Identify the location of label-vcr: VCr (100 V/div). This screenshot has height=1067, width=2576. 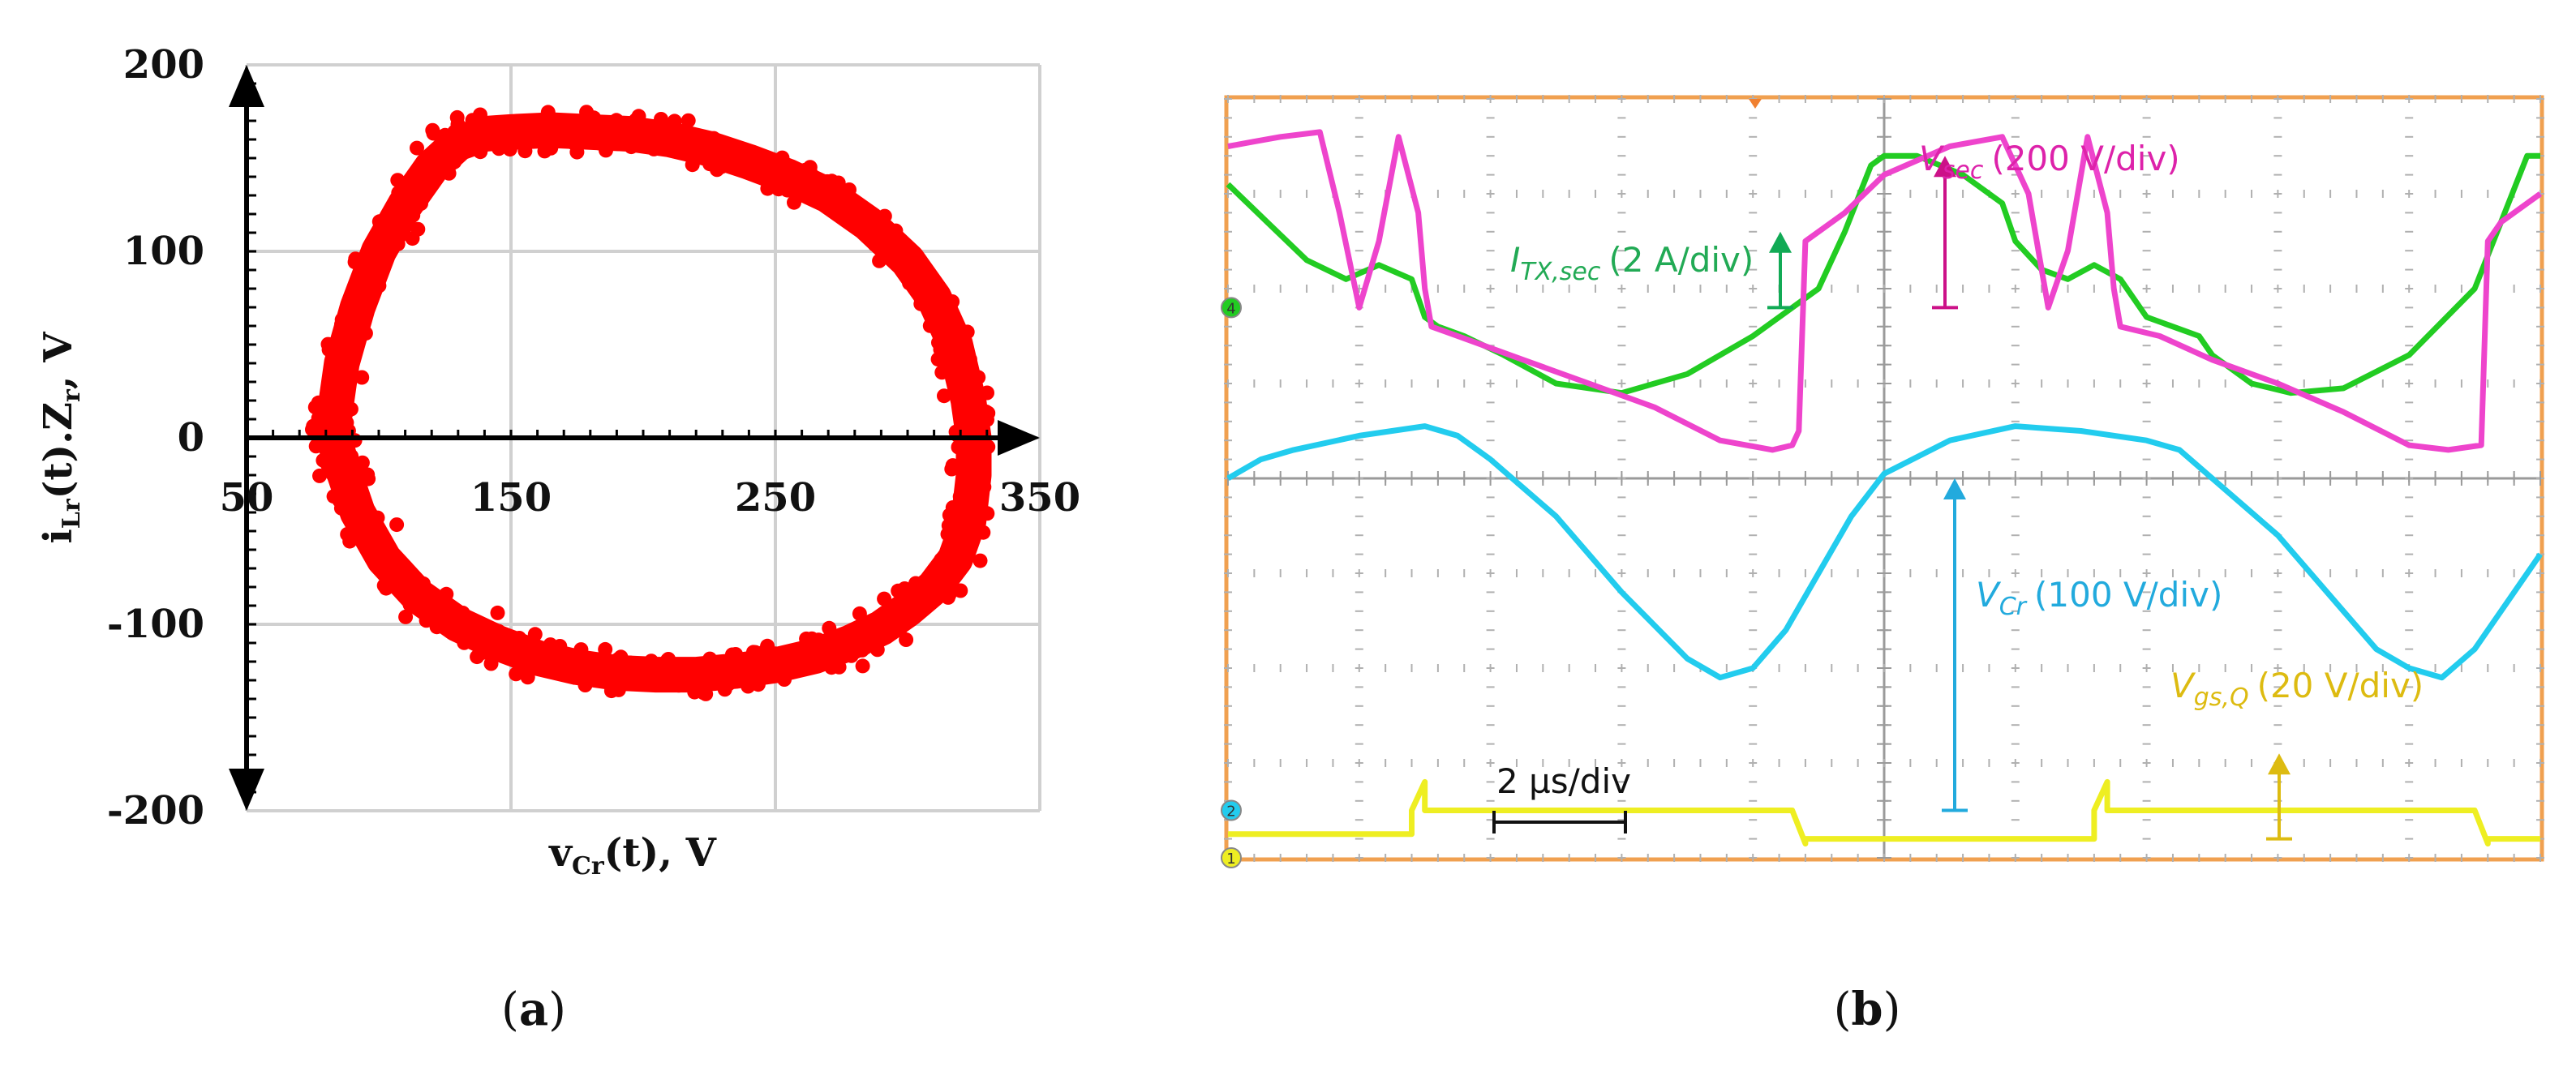
(2099, 598).